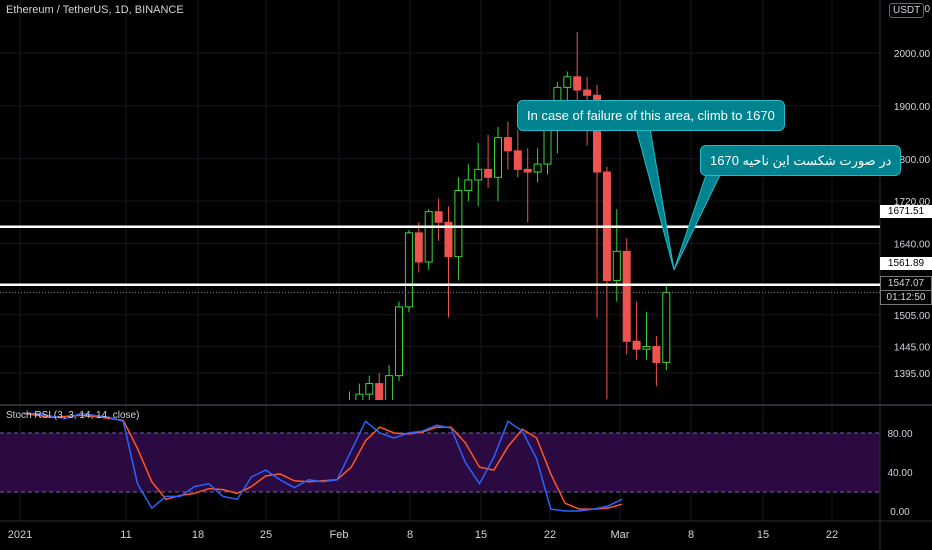 The height and width of the screenshot is (550, 932). I want to click on upper-level-label: 1671.51, so click(906, 211).